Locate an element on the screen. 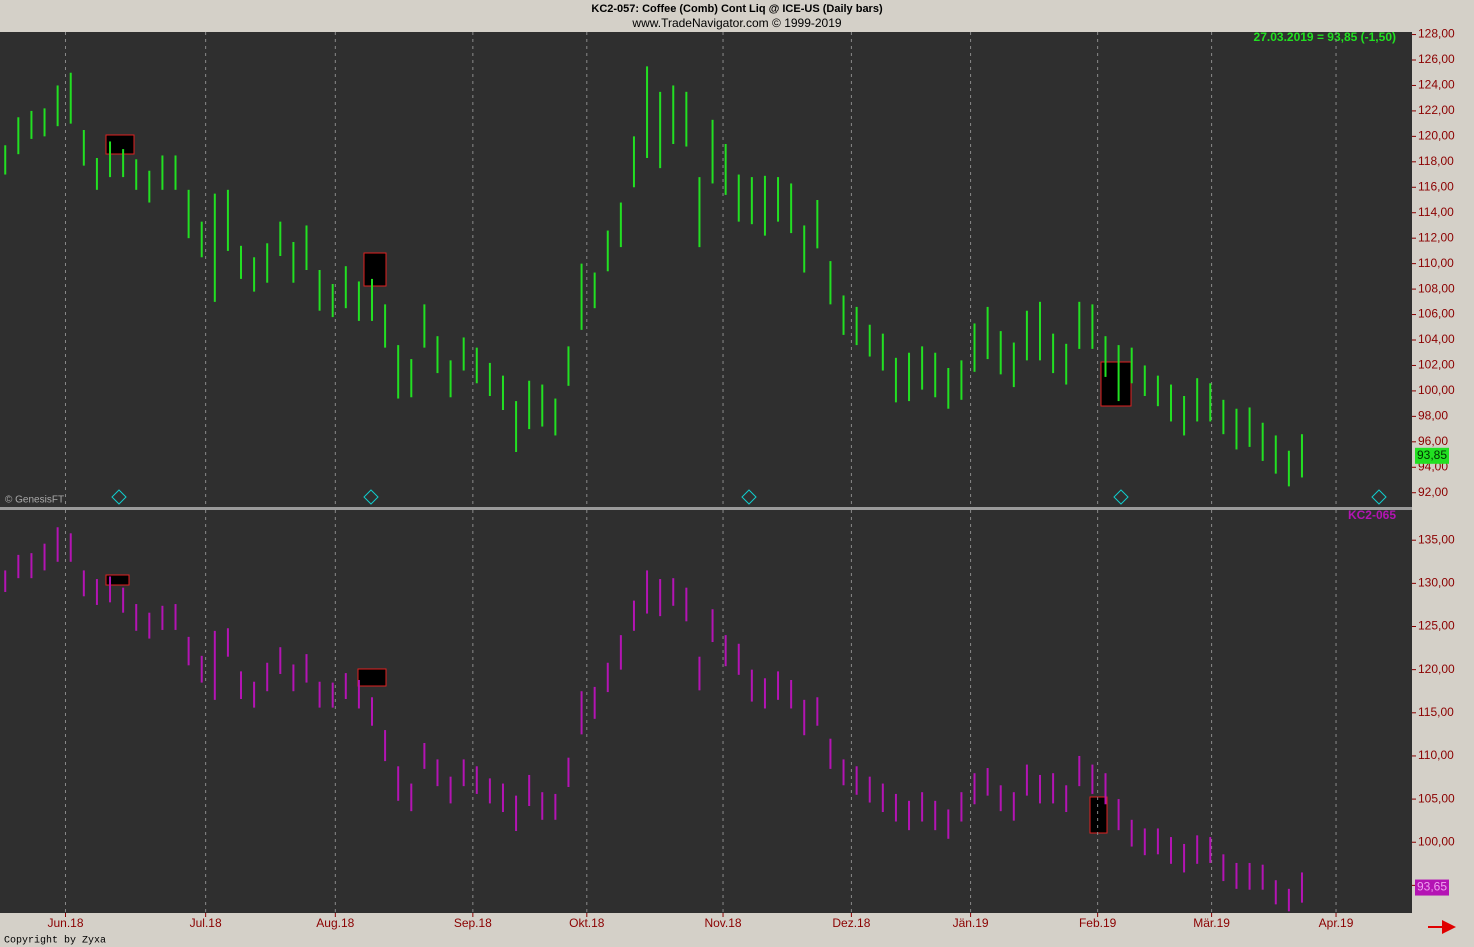 The image size is (1474, 947). chart-subtitle: www.TradeNavigator.com © 1999-2019 is located at coordinates (736, 23).